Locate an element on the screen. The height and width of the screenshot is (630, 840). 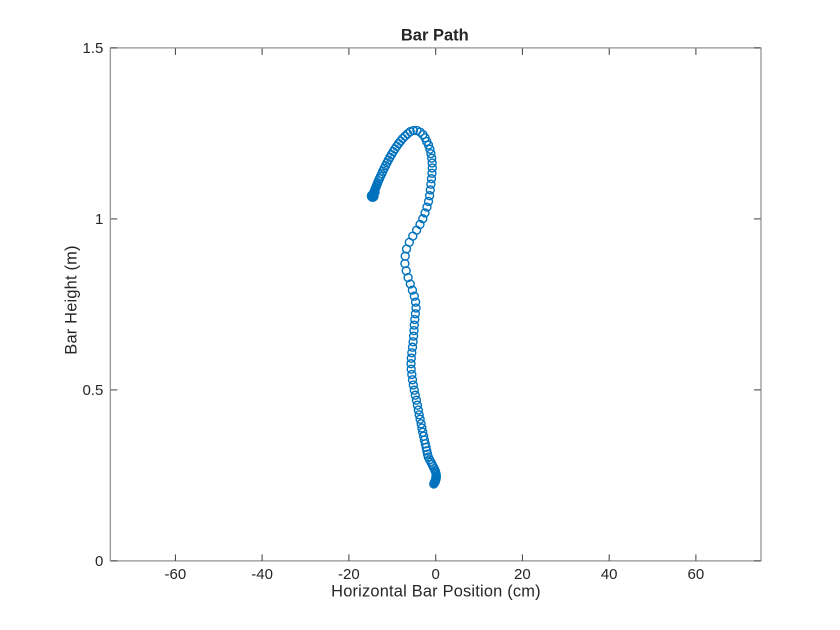
svg-text: -40 is located at coordinates (262, 574).